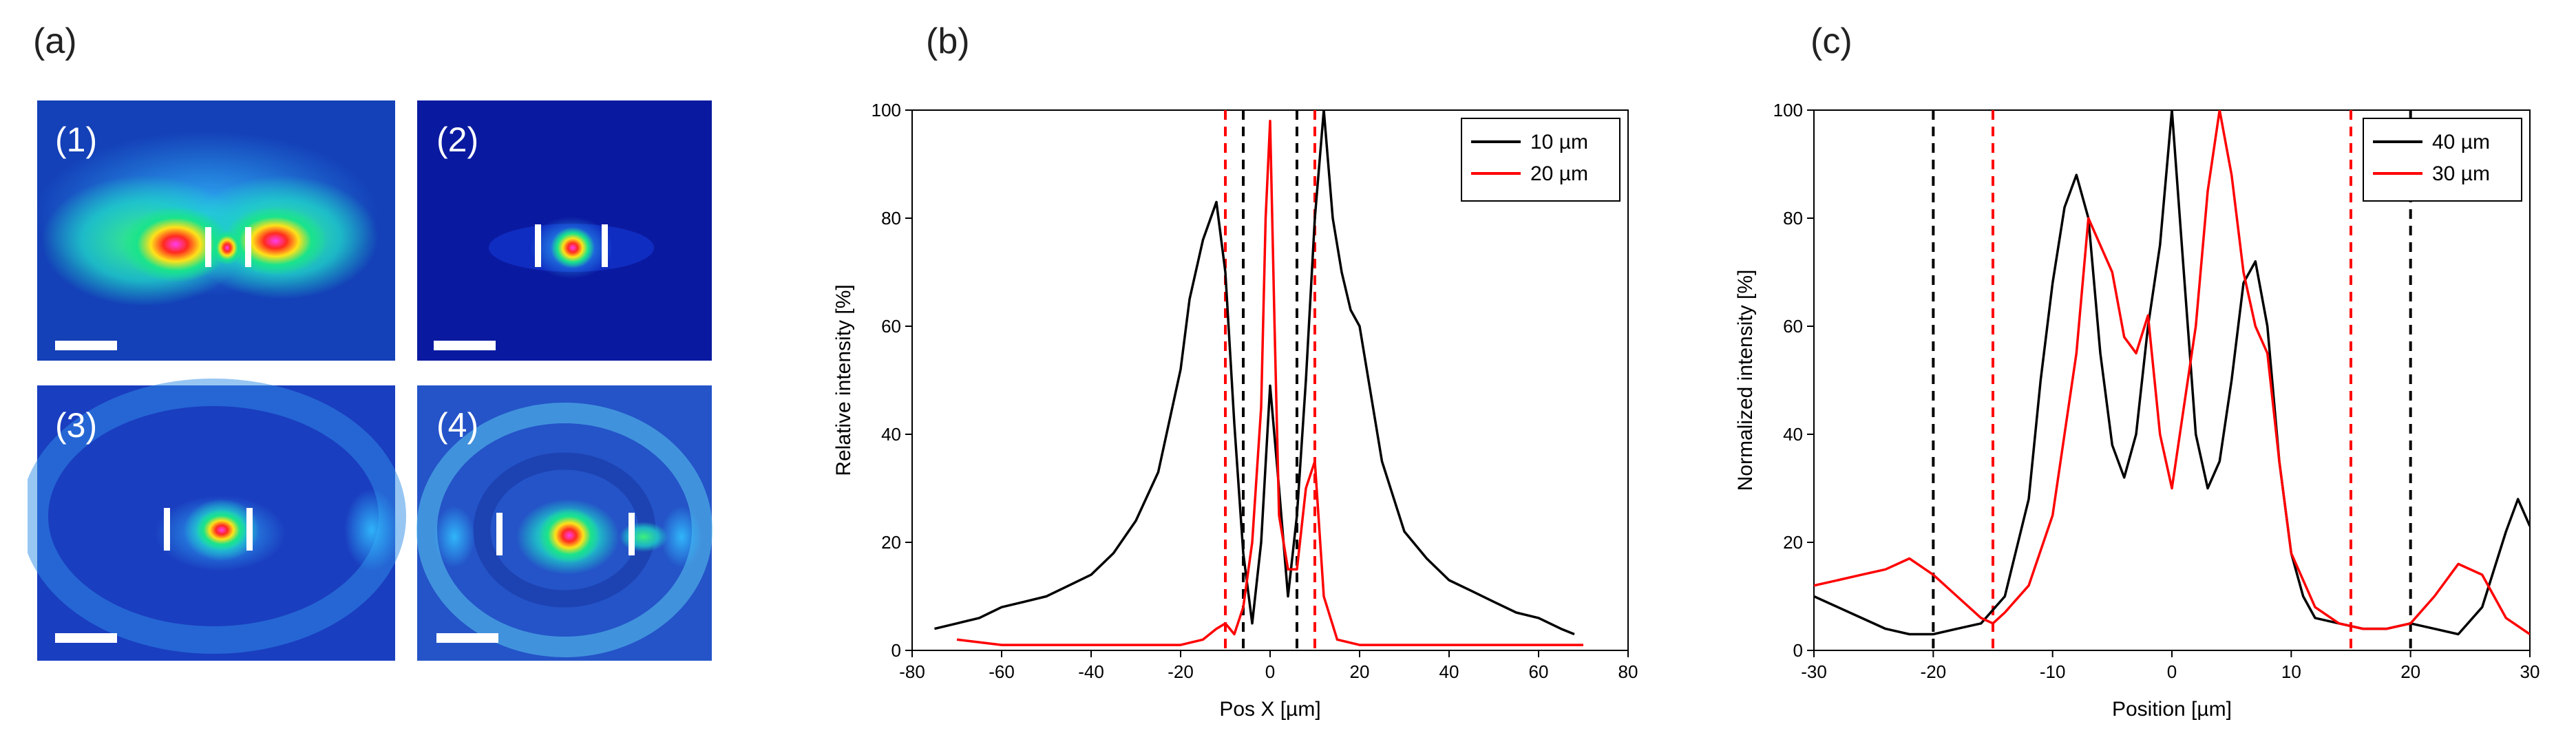 This screenshot has width=2576, height=755. Describe the element at coordinates (1814, 671) in the screenshot. I see `chart-c-xtick-label: -30` at that location.